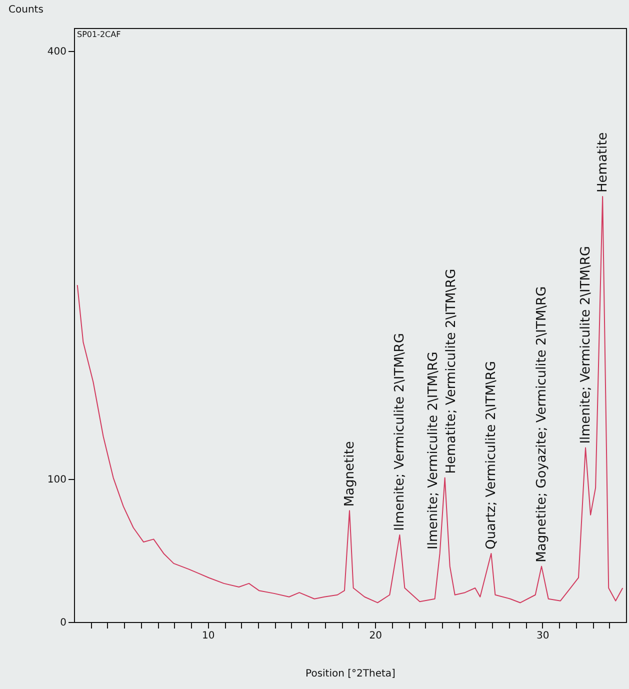 This screenshot has height=689, width=629. Describe the element at coordinates (543, 636) in the screenshot. I see `x-tick-label: 30` at that location.